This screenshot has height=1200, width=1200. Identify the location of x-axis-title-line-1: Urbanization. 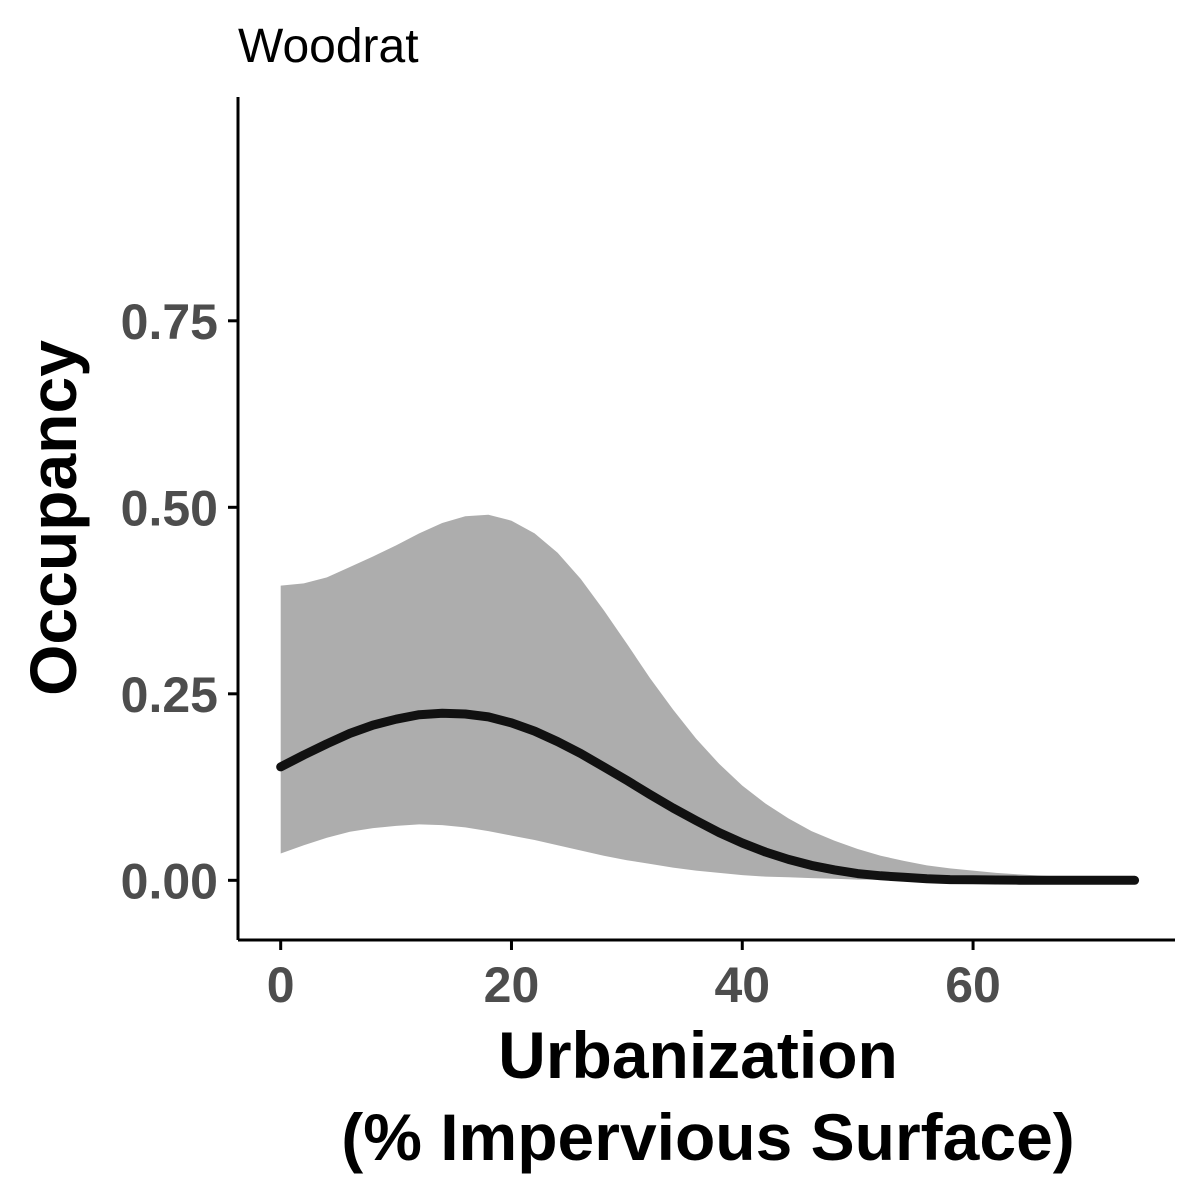
(698, 1055).